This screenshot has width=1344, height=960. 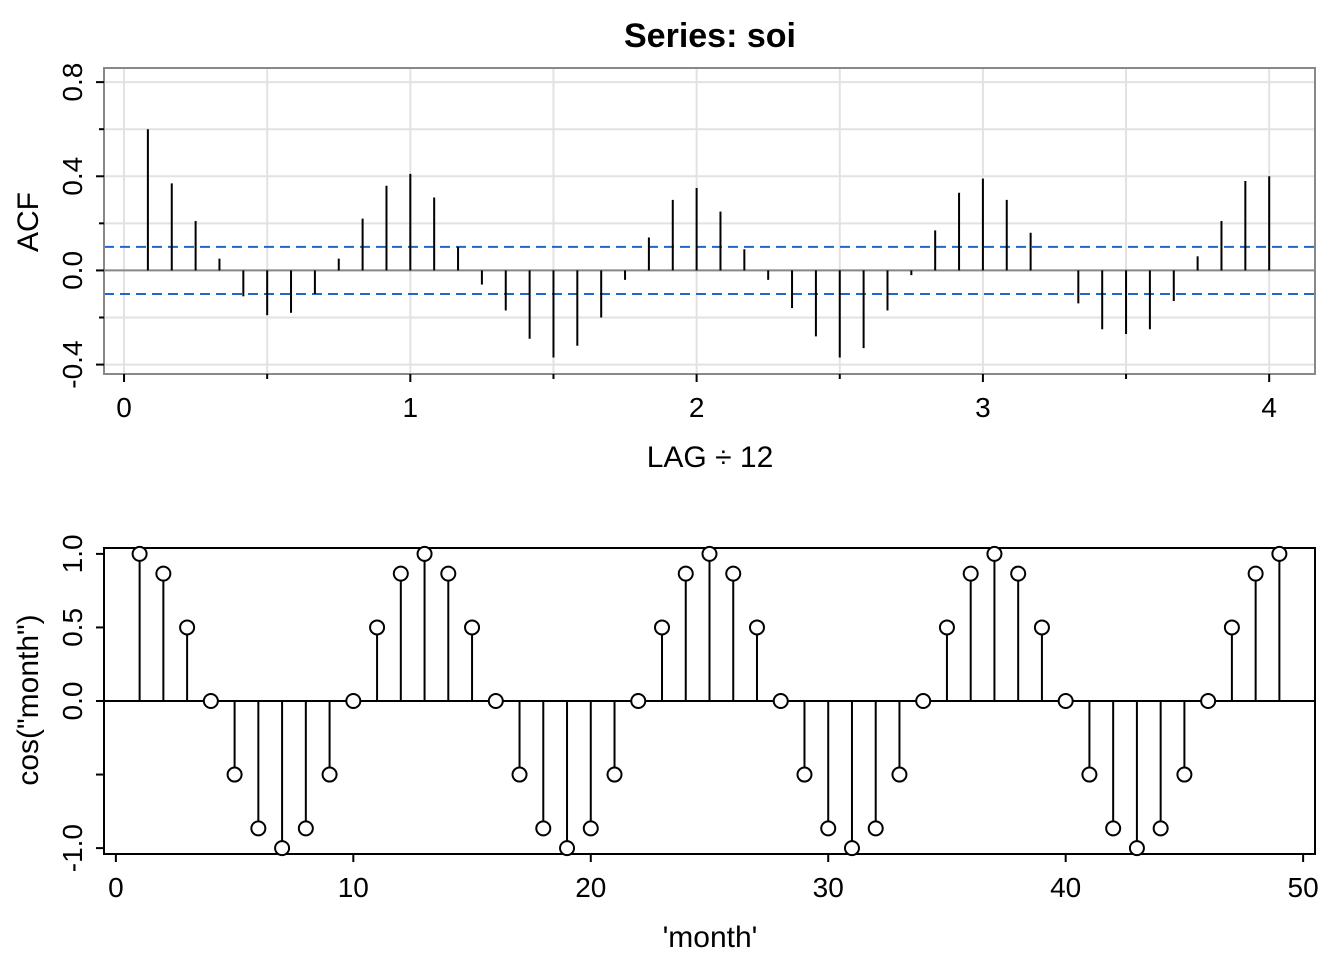 What do you see at coordinates (590, 887) in the screenshot?
I see `cos-x-tick-label: 20` at bounding box center [590, 887].